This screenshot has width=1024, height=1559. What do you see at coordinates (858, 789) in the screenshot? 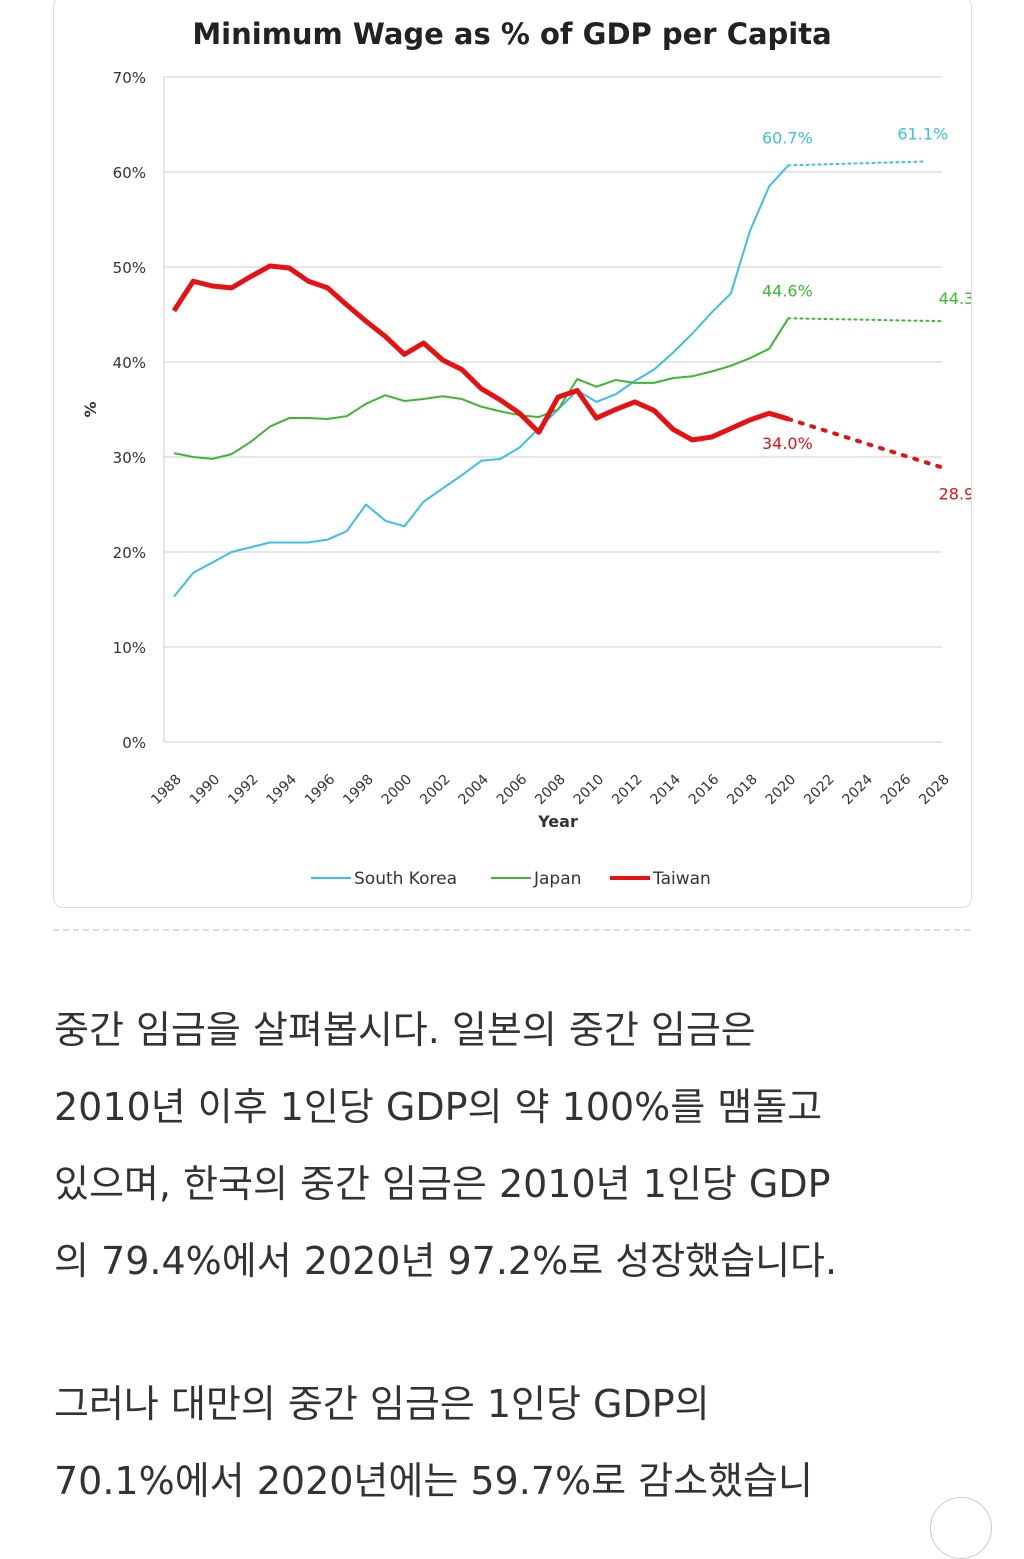
I see `x-tick-label: 2024` at bounding box center [858, 789].